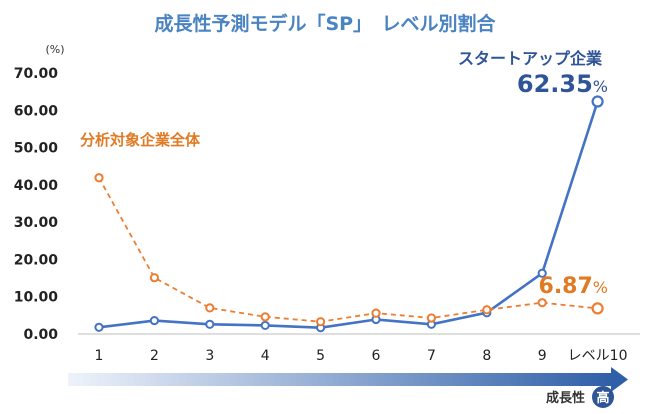  Describe the element at coordinates (530, 58) in the screenshot. I see `legend-startup-label: スタートアップ企業` at that location.